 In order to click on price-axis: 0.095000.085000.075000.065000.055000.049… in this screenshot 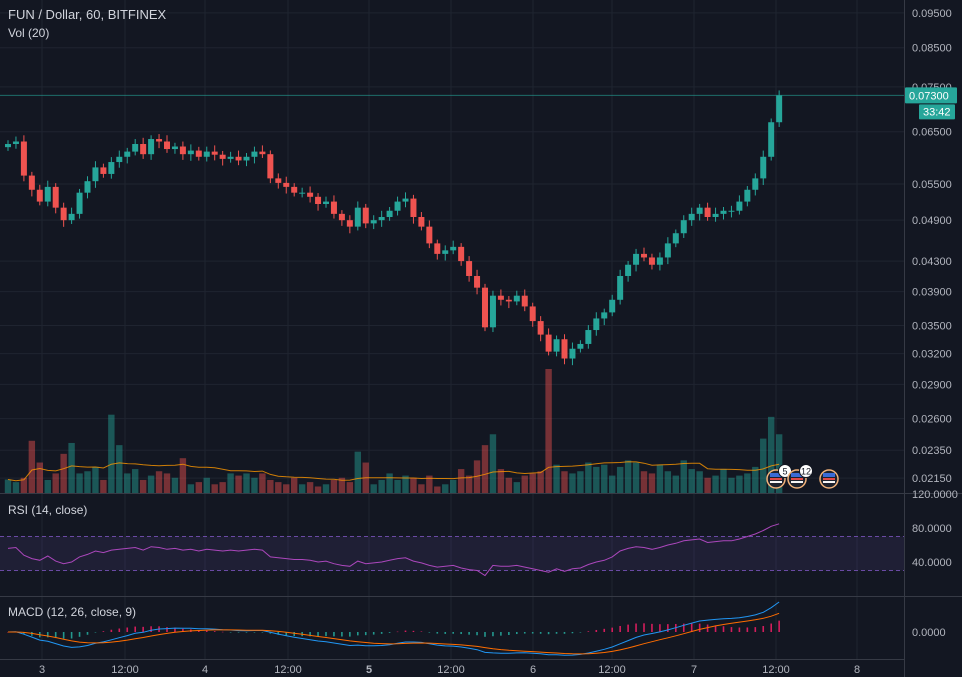, I will do `click(935, 323)`.